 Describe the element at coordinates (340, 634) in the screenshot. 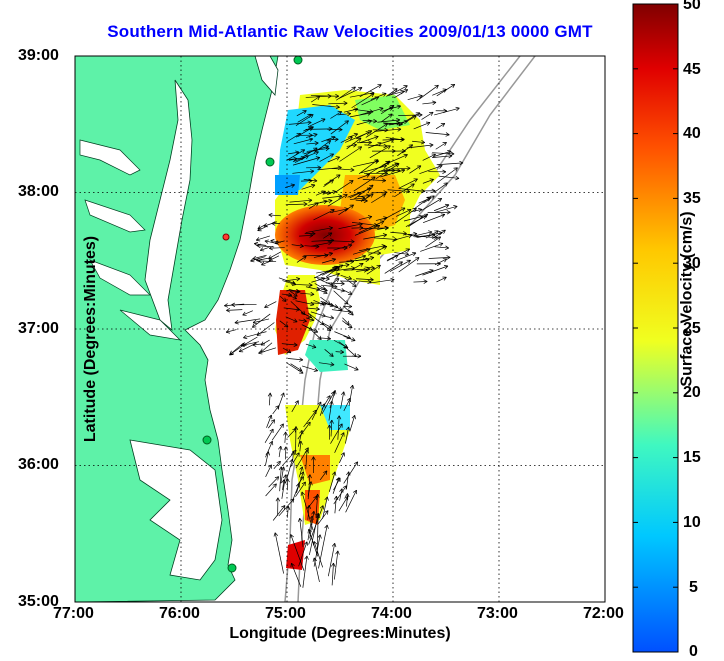

I see `x-axis-label: Longitude (Degrees:Minutes)` at that location.